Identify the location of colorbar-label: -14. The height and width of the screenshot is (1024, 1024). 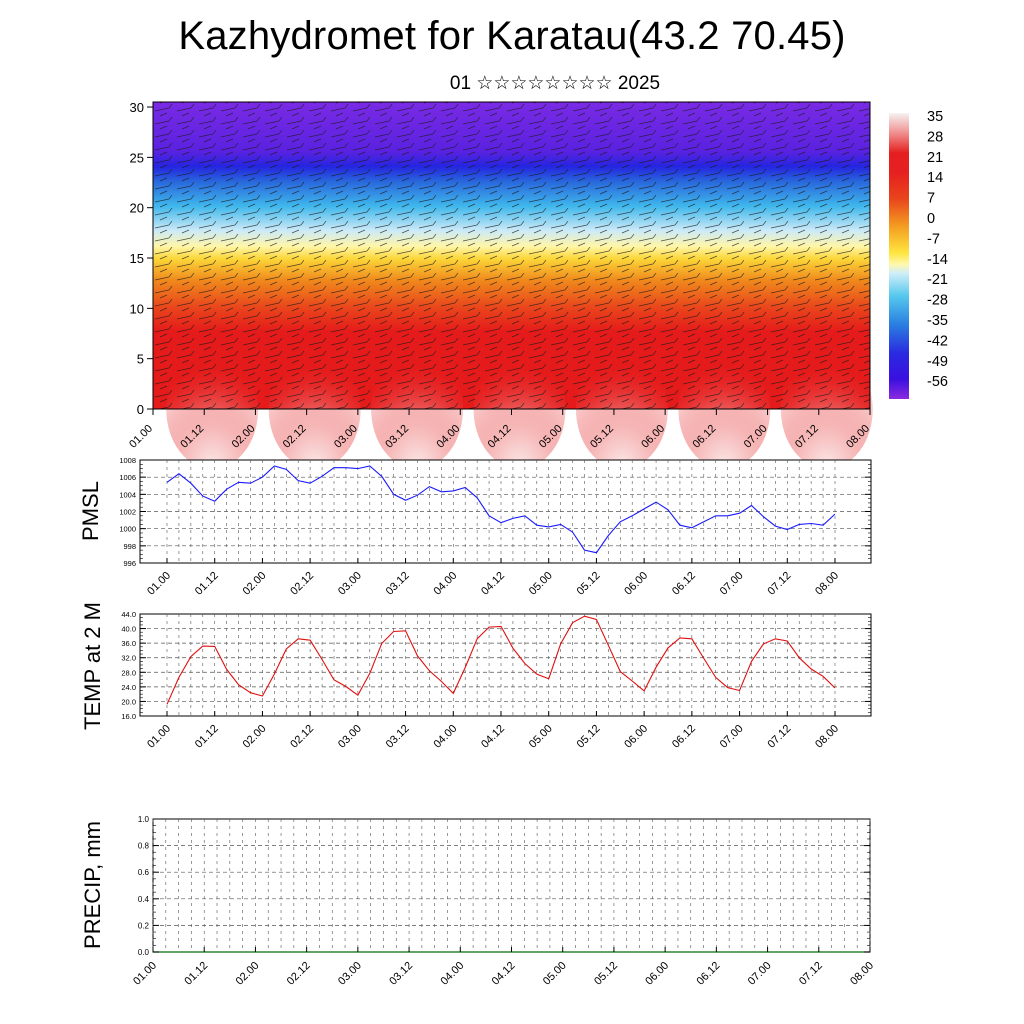
(937, 260).